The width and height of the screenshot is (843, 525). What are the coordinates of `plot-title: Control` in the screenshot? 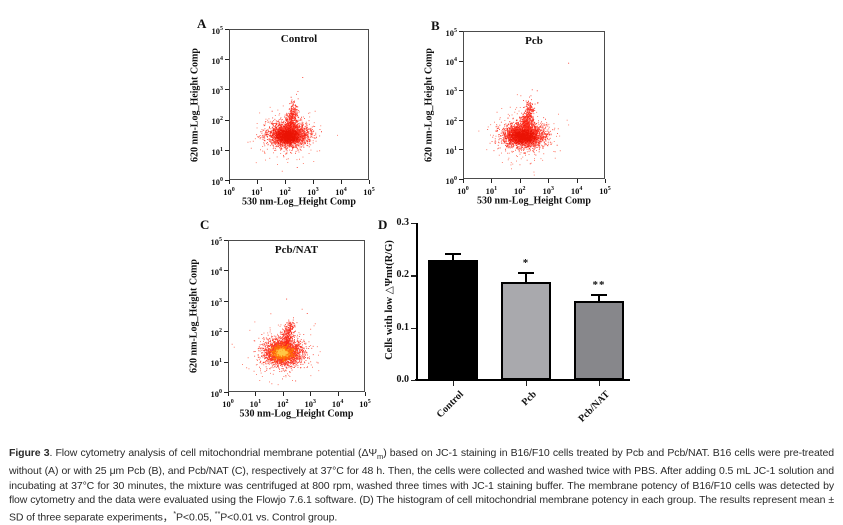 It's located at (299, 39).